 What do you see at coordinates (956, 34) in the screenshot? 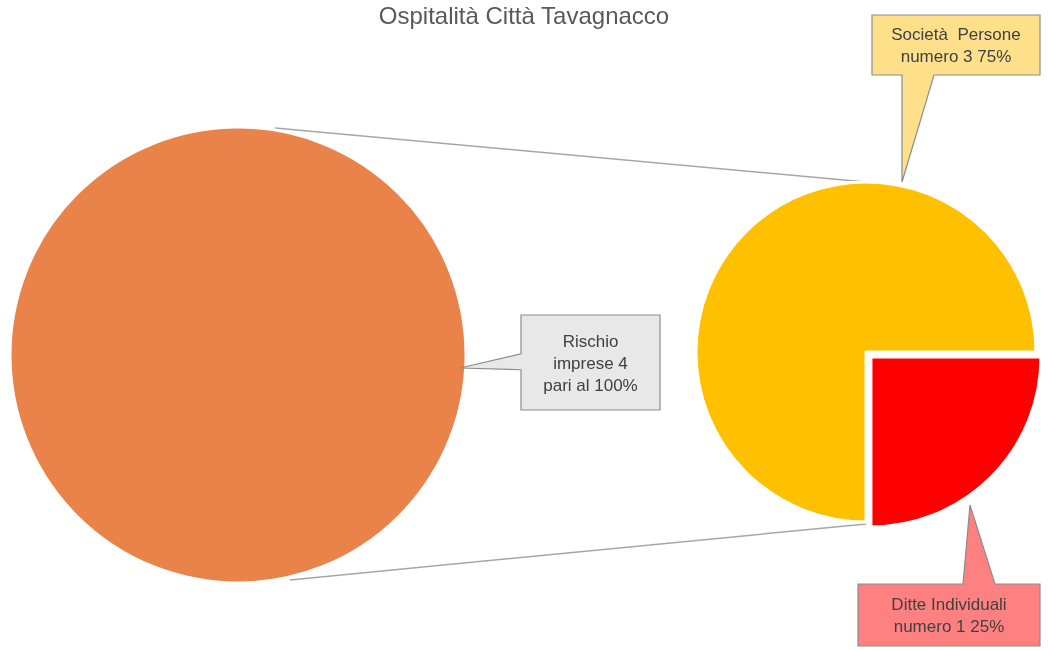
I see `slice-label: Società Persone` at bounding box center [956, 34].